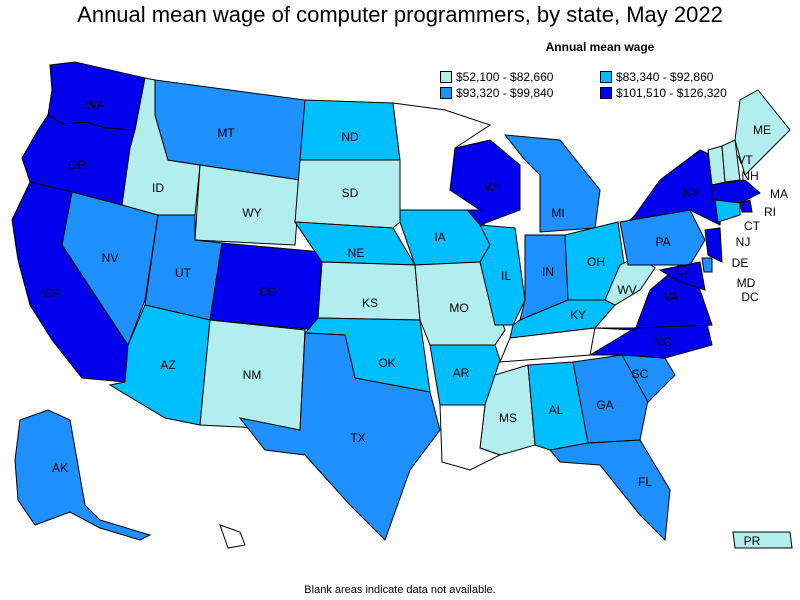 The width and height of the screenshot is (800, 600). What do you see at coordinates (506, 276) in the screenshot?
I see `state-label-il: IL` at bounding box center [506, 276].